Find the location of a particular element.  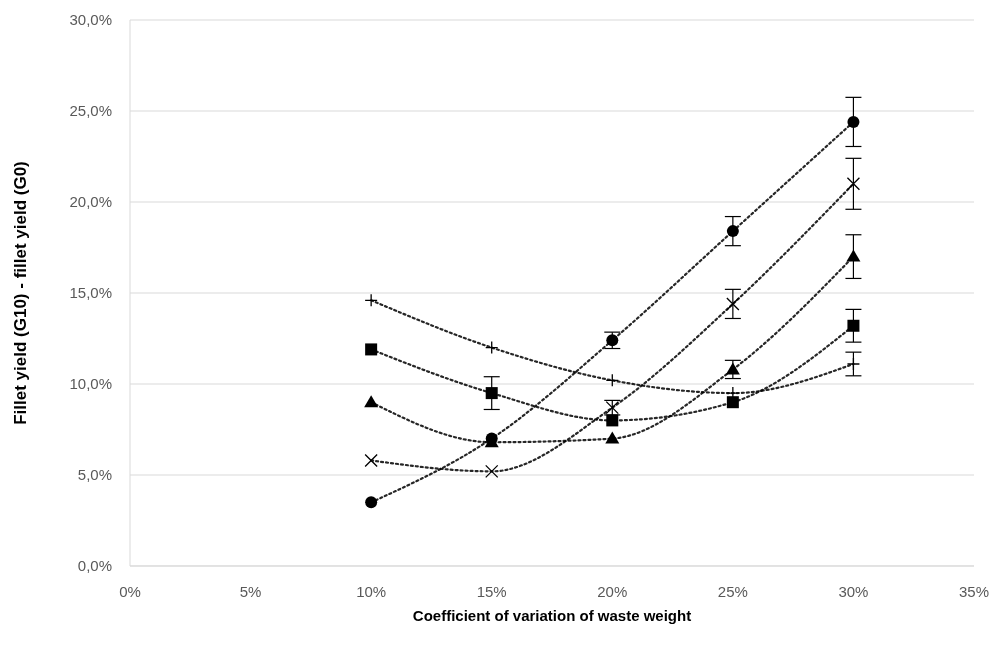

x-tick-label: 25% is located at coordinates (732, 591).